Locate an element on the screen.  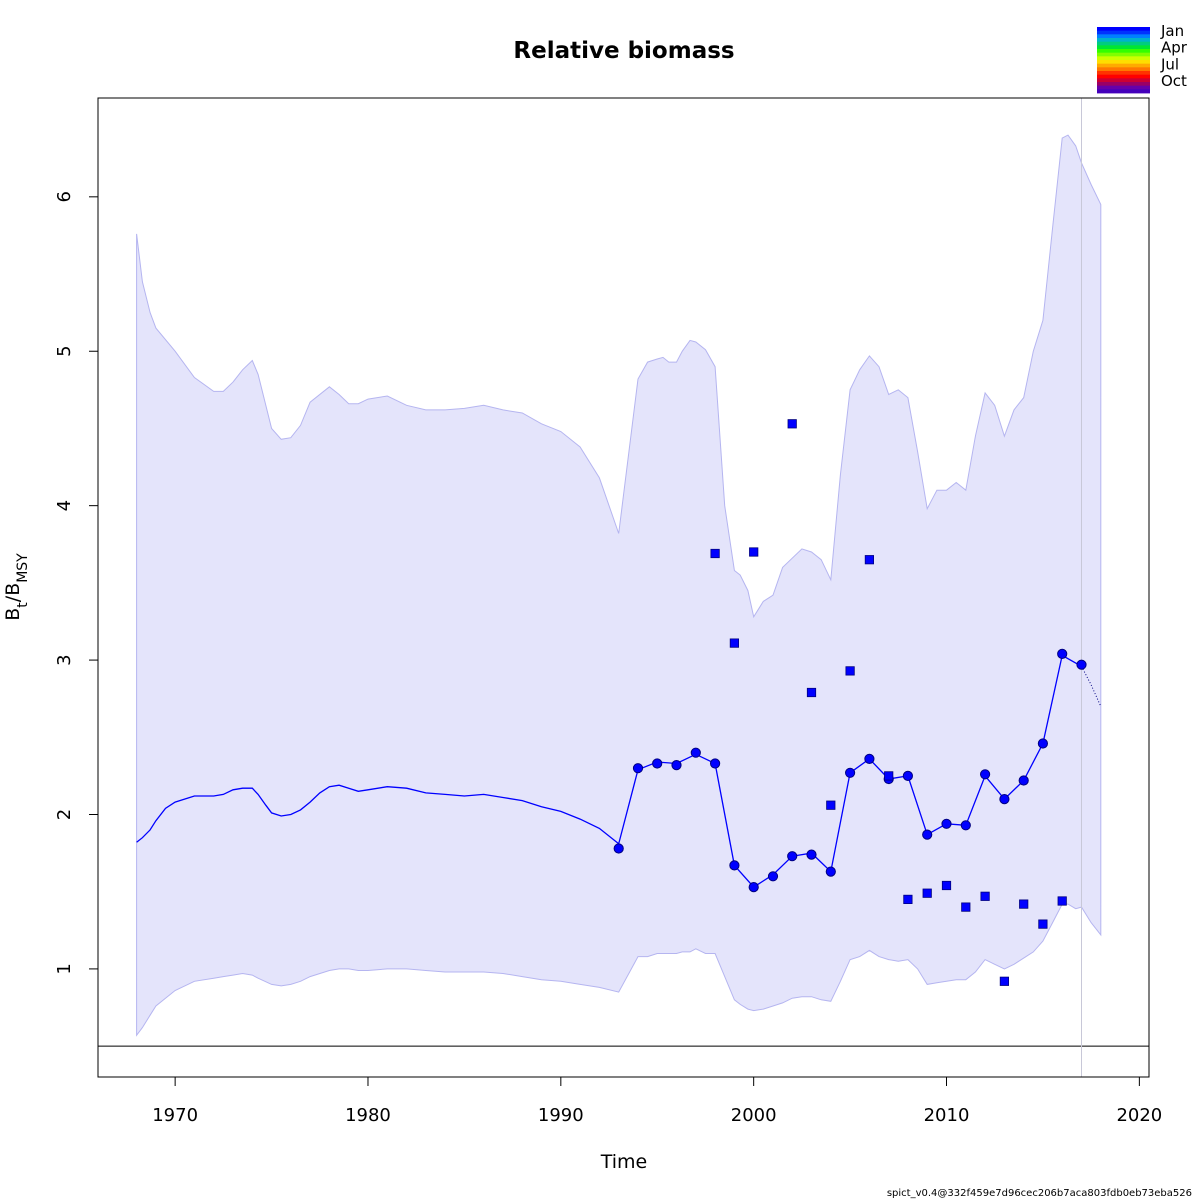
y-axis-label-sub-msy: MSY is located at coordinates (23, 568).